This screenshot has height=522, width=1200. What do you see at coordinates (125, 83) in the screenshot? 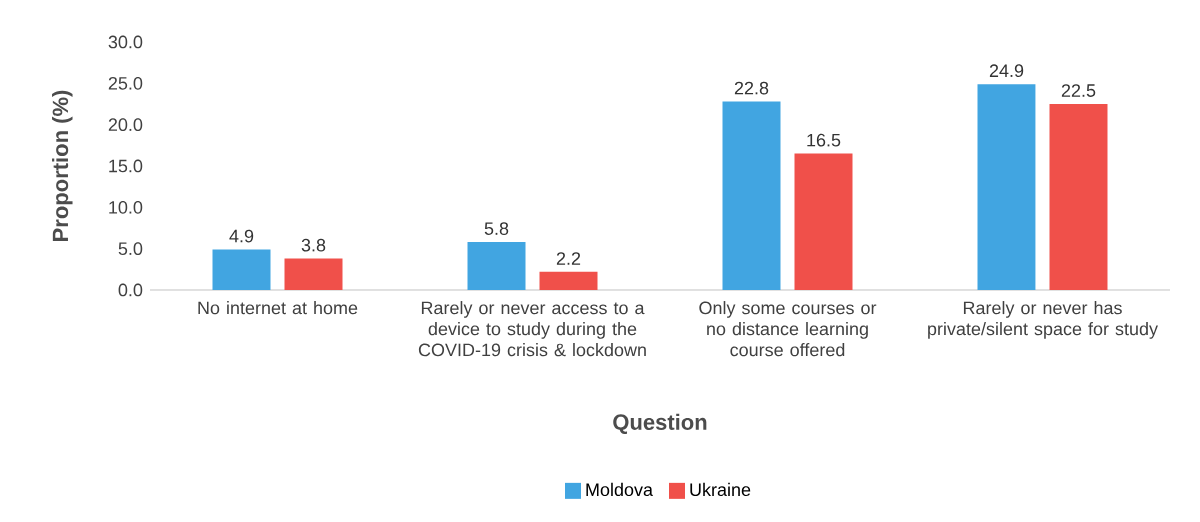
I see `y-tick-label: 25.0` at bounding box center [125, 83].